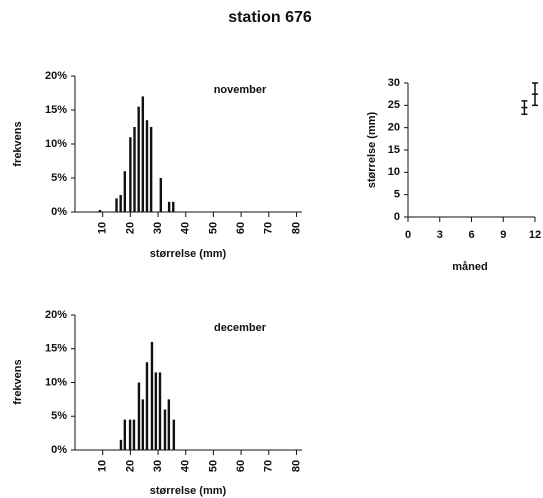 This screenshot has height=498, width=543. What do you see at coordinates (394, 150) in the screenshot?
I see `y-tick-label: 15` at bounding box center [394, 150].